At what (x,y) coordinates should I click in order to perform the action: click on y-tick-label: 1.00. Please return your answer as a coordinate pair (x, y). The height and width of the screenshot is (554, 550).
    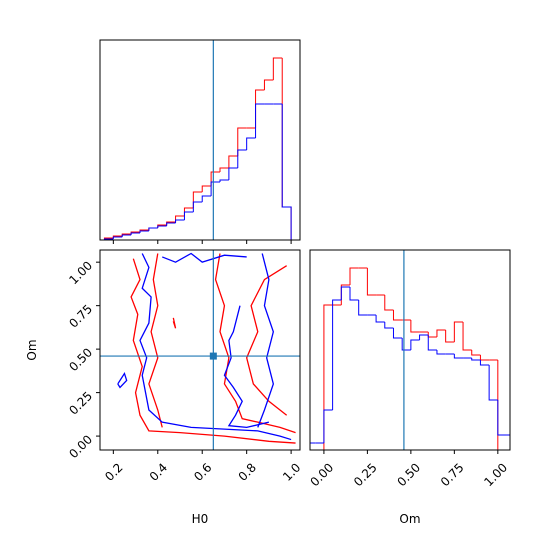
    Looking at the image, I should click on (80, 272).